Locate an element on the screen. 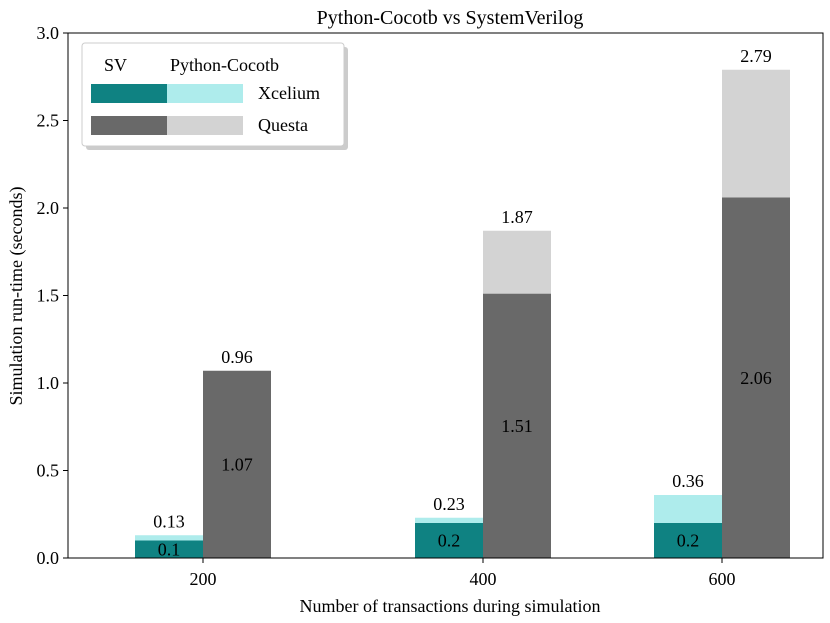 The image size is (830, 623). data-label-questa-cocotb-400: 1.87 is located at coordinates (517, 217).